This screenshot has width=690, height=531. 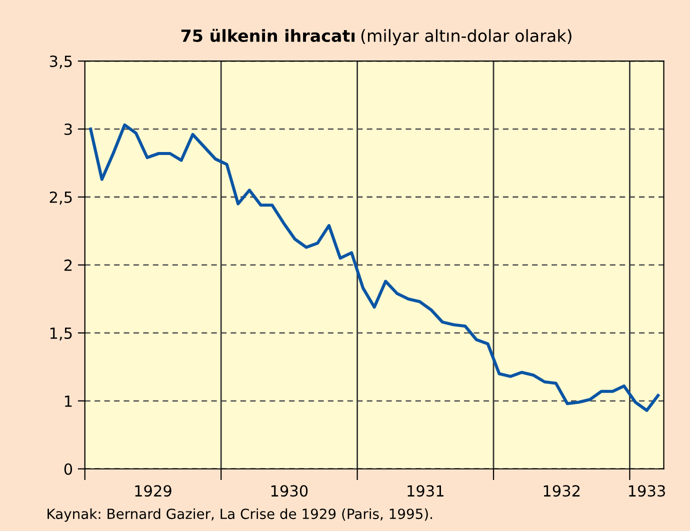 I want to click on x-tick-label: 1929, so click(x=153, y=491).